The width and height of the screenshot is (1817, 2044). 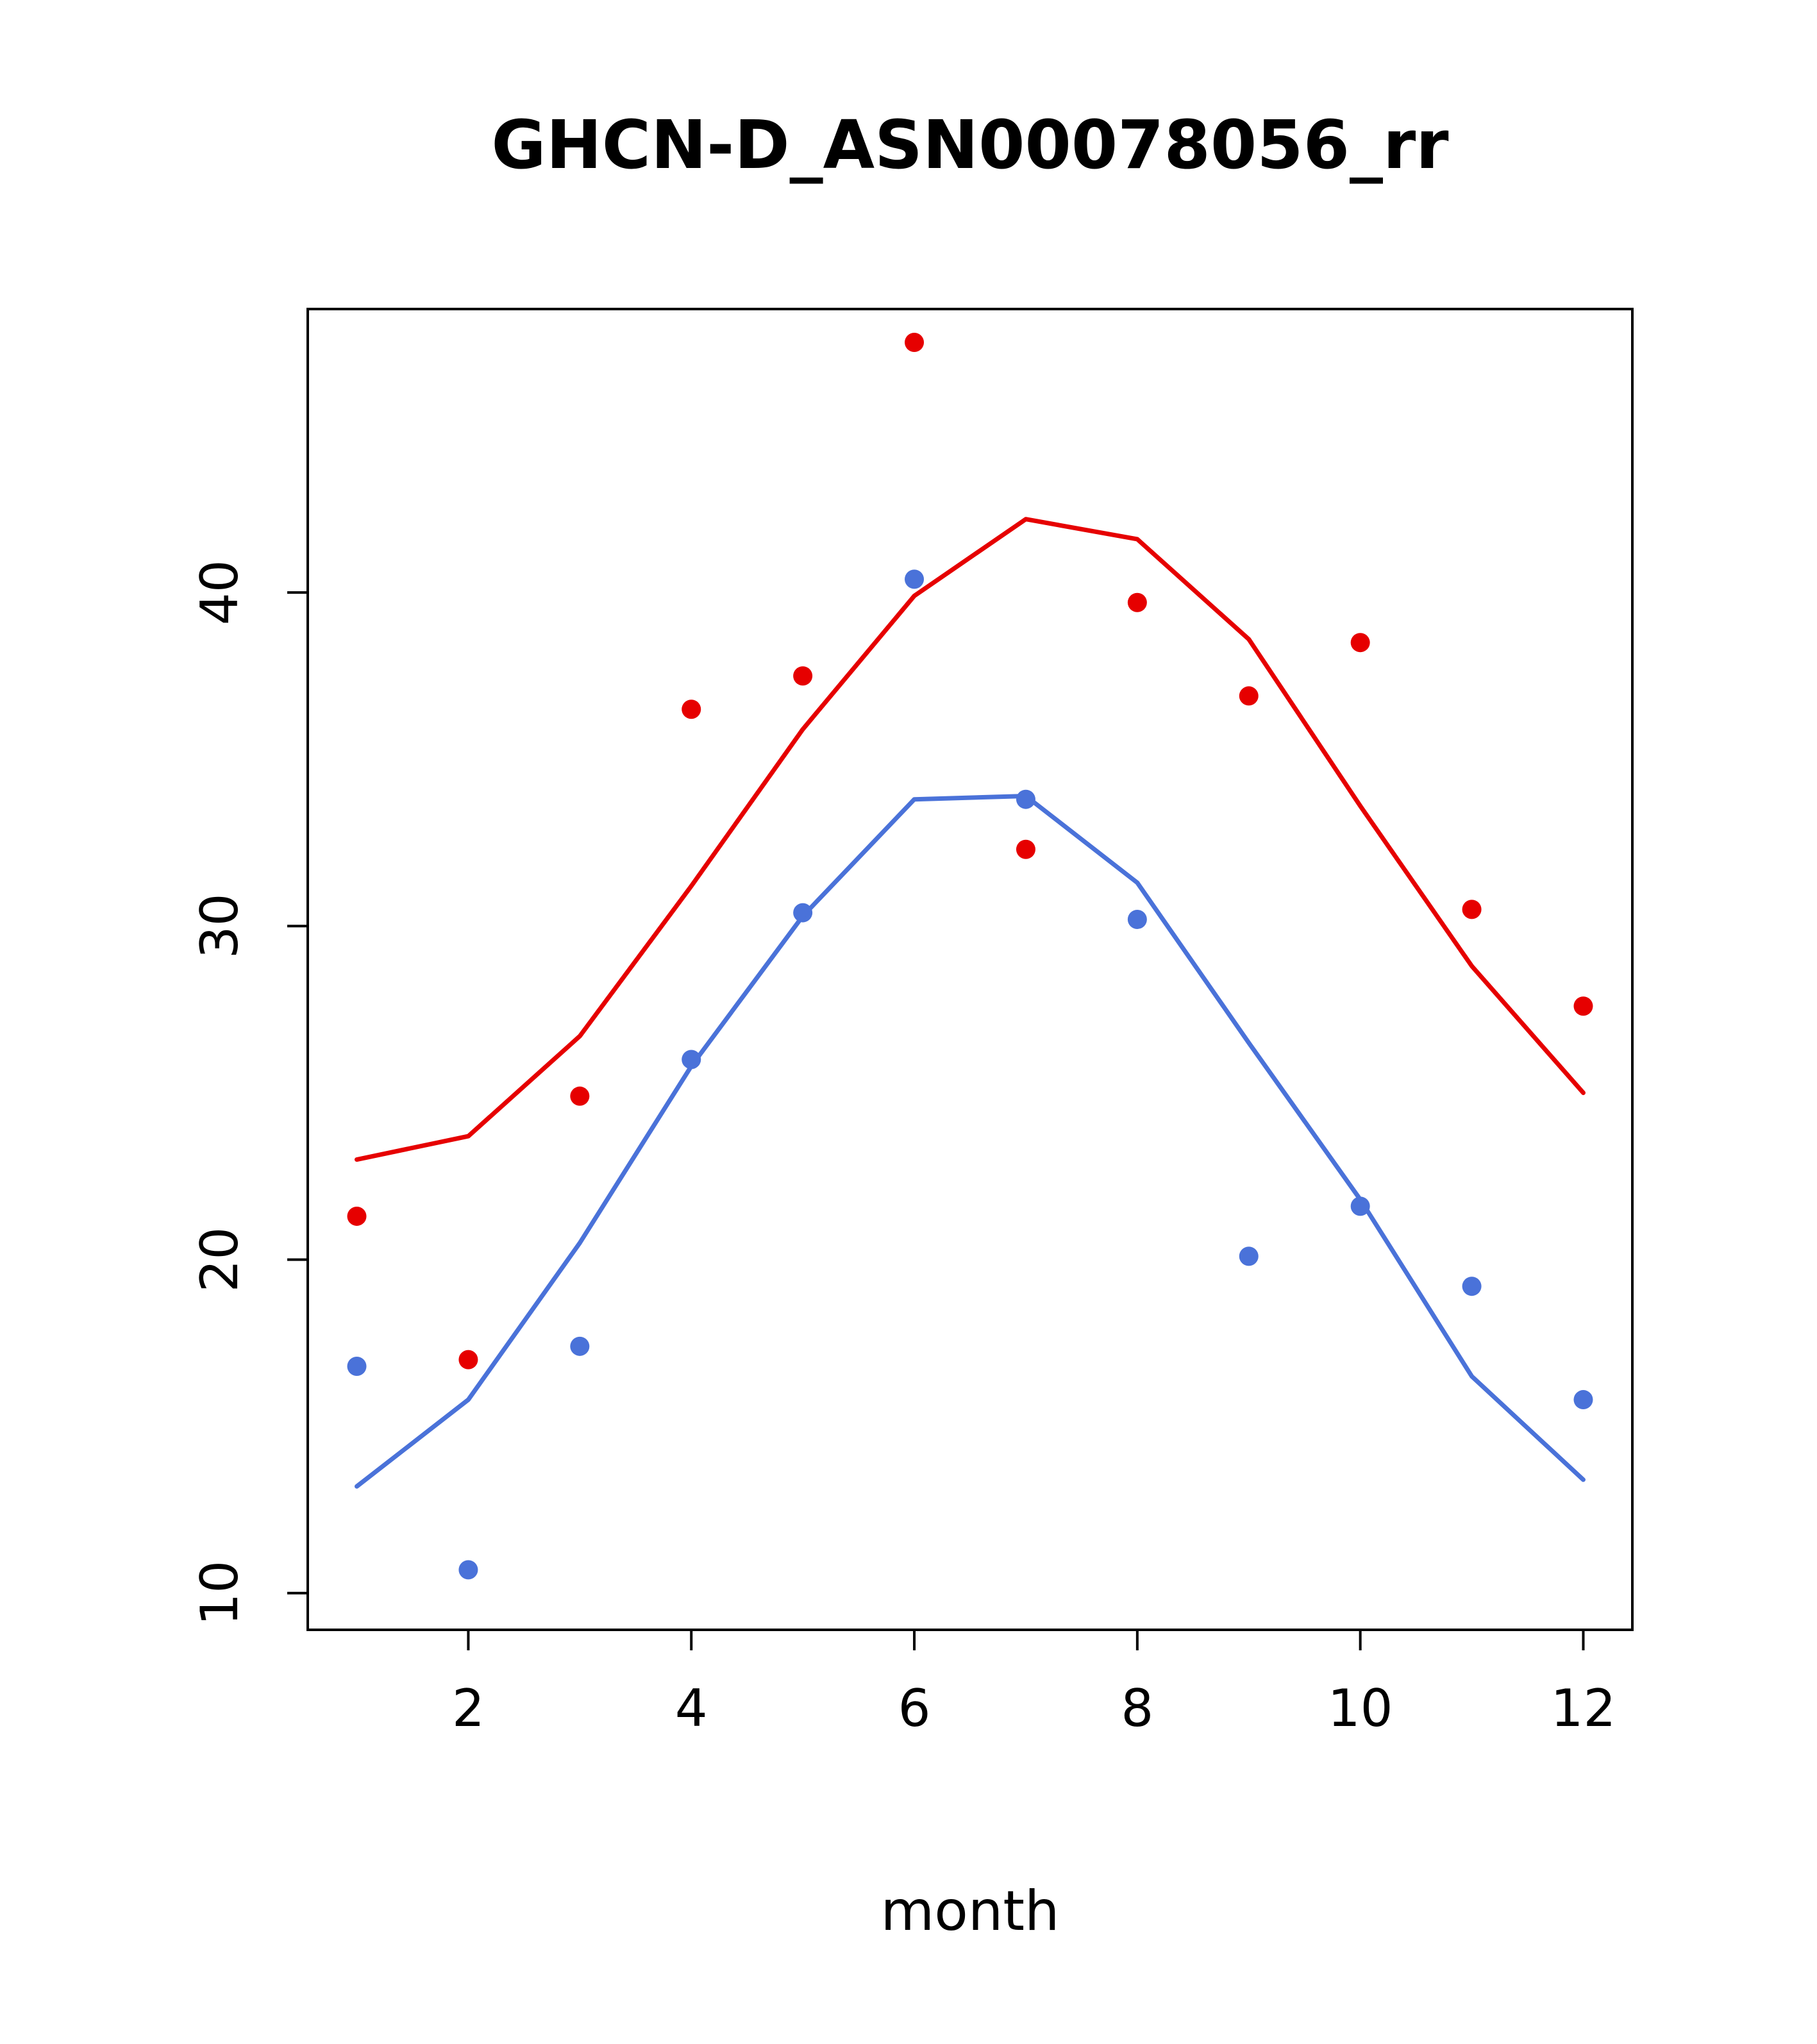 I want to click on y-tick-label: 30, so click(x=220, y=926).